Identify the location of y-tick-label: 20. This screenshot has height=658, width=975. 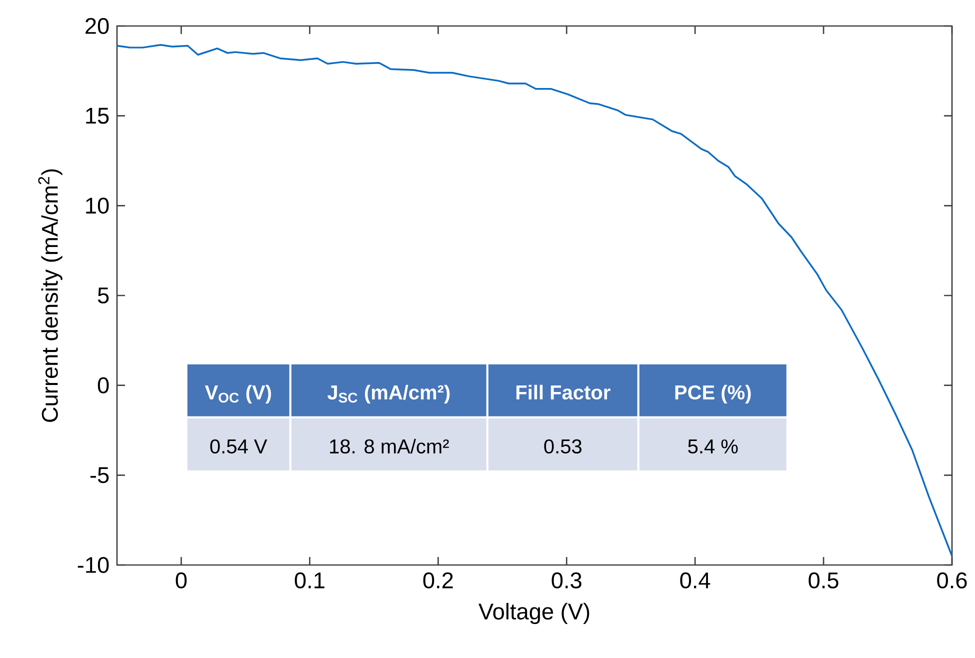
(97, 26).